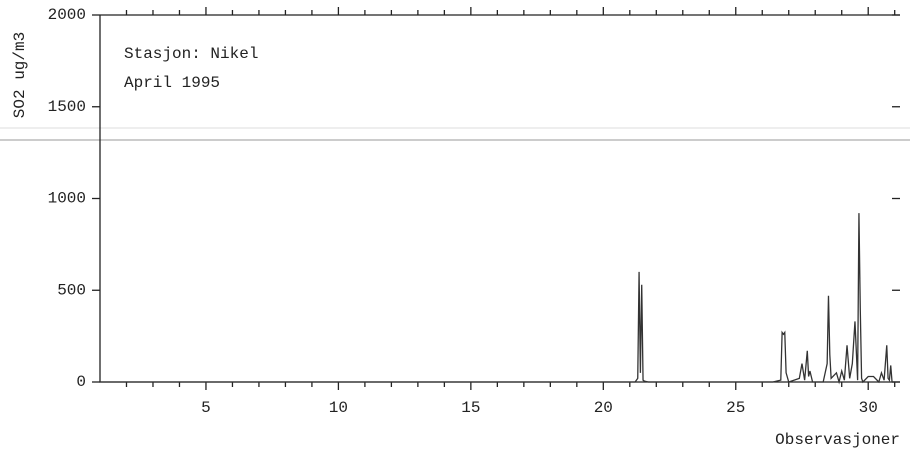  What do you see at coordinates (206, 408) in the screenshot?
I see `x-tick-label: 5` at bounding box center [206, 408].